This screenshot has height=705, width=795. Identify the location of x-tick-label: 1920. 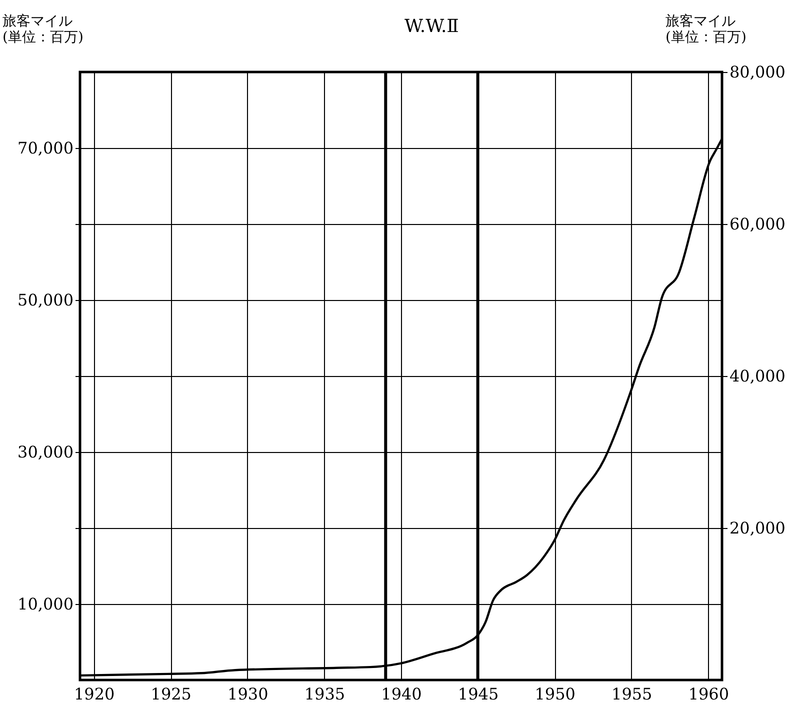
(94, 694).